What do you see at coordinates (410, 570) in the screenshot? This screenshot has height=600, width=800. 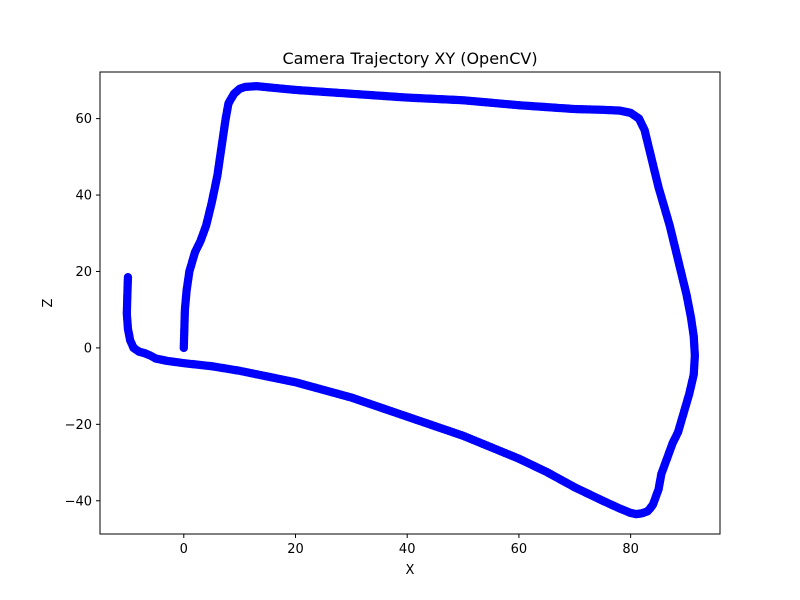 I see `x-axis-label: X` at bounding box center [410, 570].